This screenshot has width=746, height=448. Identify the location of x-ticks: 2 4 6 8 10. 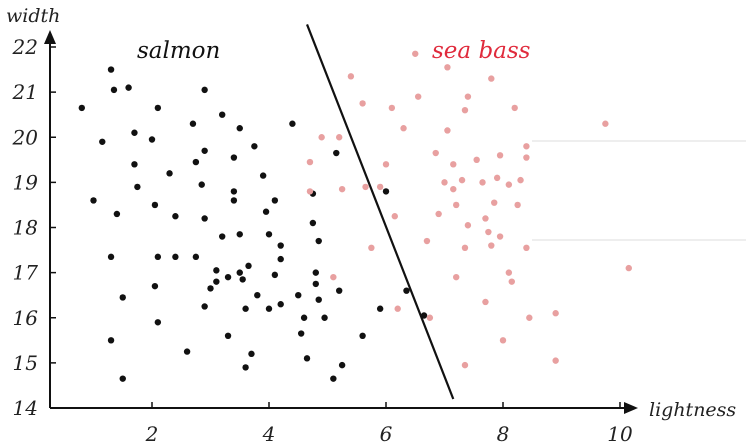
(389, 424).